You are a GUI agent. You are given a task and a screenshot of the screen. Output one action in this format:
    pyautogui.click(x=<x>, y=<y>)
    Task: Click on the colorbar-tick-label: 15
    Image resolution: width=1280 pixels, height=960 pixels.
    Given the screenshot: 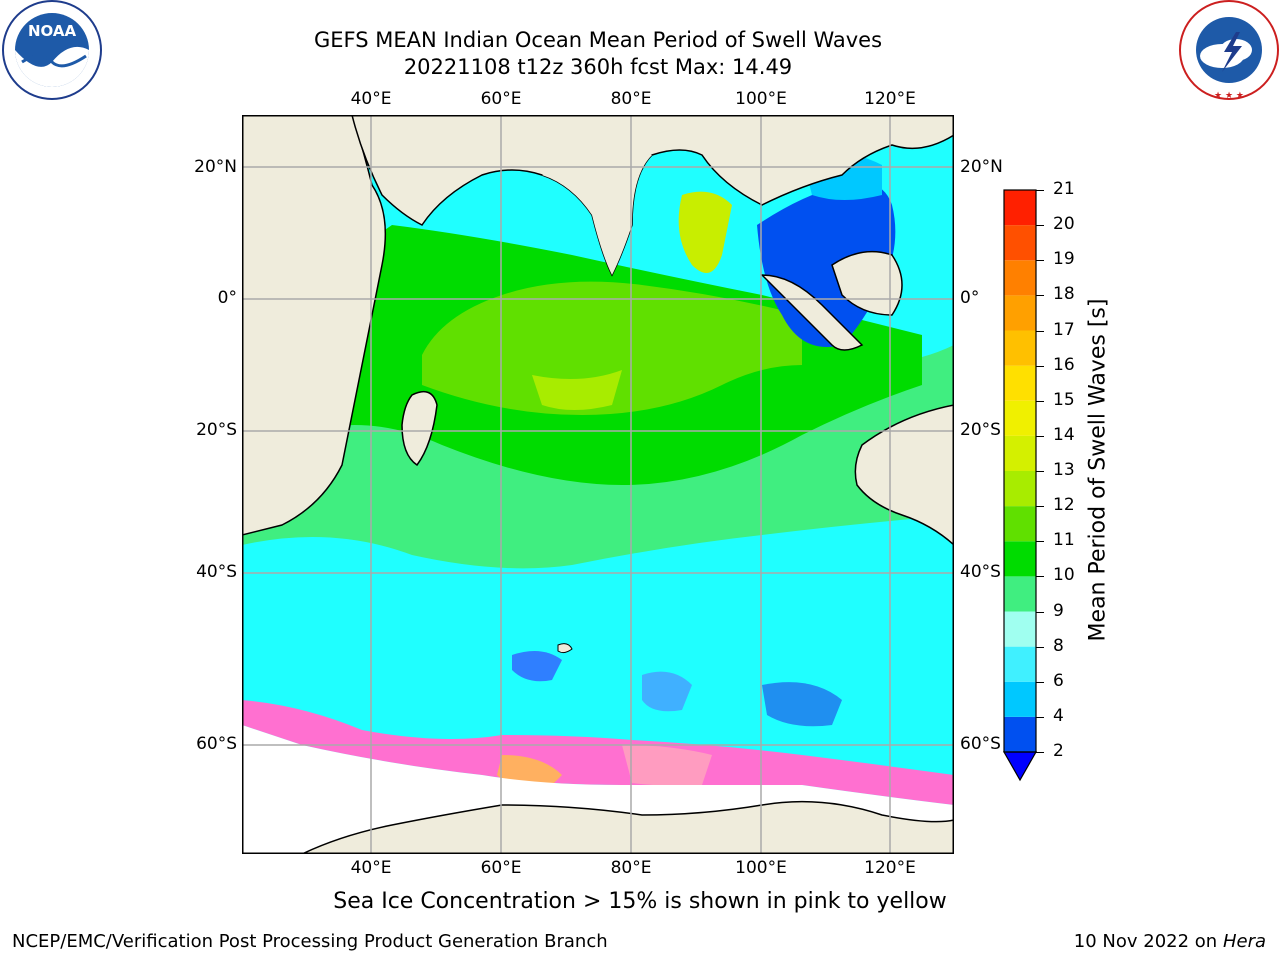 What is the action you would take?
    pyautogui.click(x=1064, y=399)
    